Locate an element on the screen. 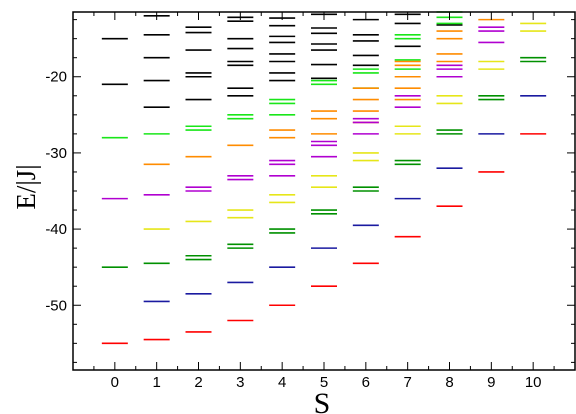 The height and width of the screenshot is (414, 576). y-tick-label: -30 is located at coordinates (56, 153).